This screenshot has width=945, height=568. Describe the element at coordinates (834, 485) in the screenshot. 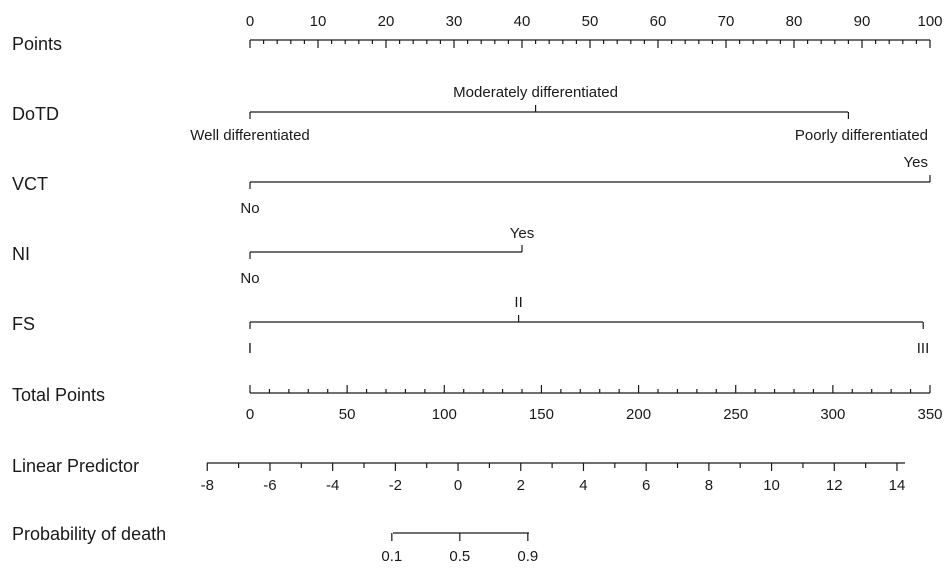

I see `linear-predictor-tick-label: 12` at that location.